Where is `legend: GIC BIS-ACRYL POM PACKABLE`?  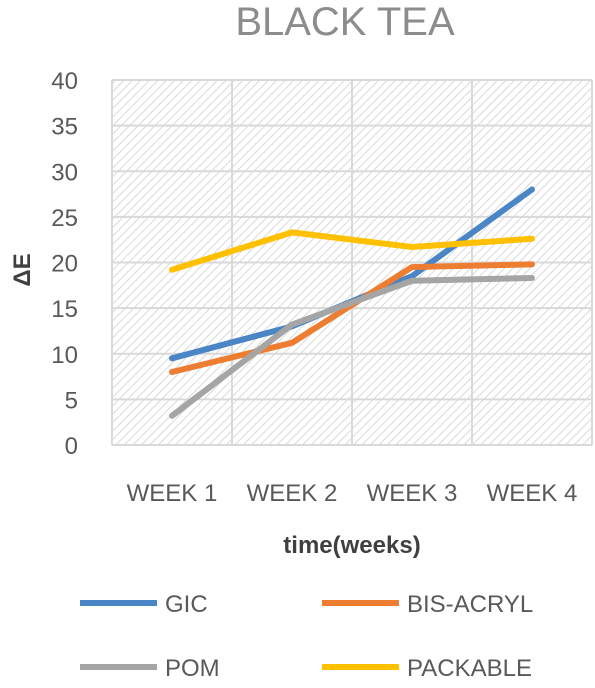 legend: GIC BIS-ACRYL POM PACKABLE is located at coordinates (306, 636).